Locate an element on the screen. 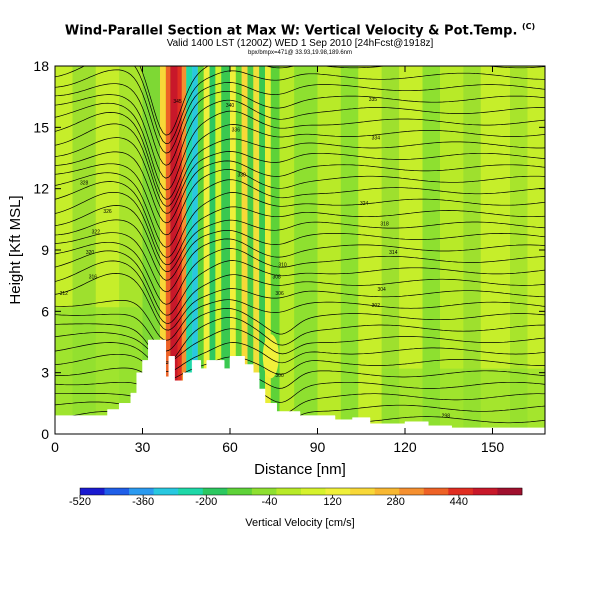 This screenshot has height=600, width=600. contour-label: 328 is located at coordinates (84, 184).